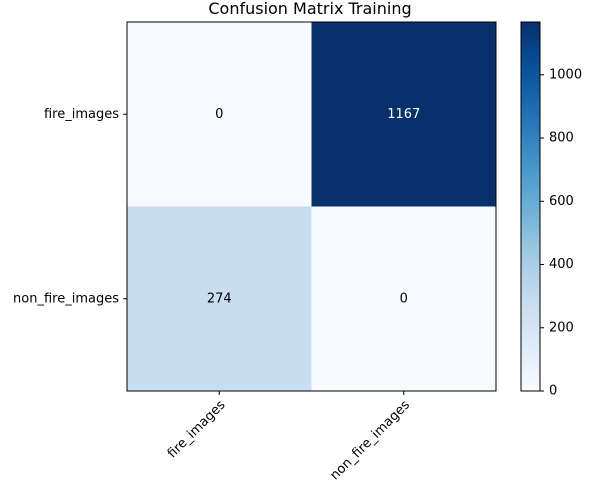  I want to click on x-tick-label-1: non_fire_images, so click(371, 441).